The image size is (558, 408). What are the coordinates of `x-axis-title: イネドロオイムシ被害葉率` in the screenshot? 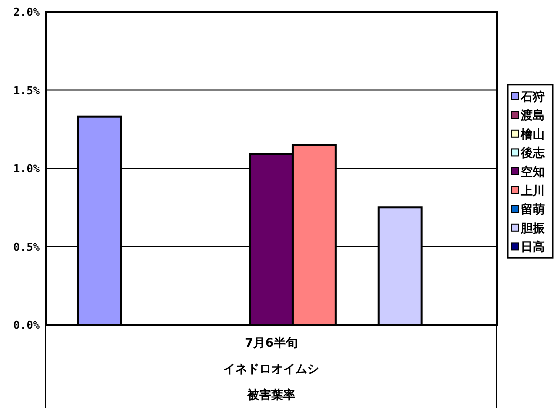 It's located at (272, 382).